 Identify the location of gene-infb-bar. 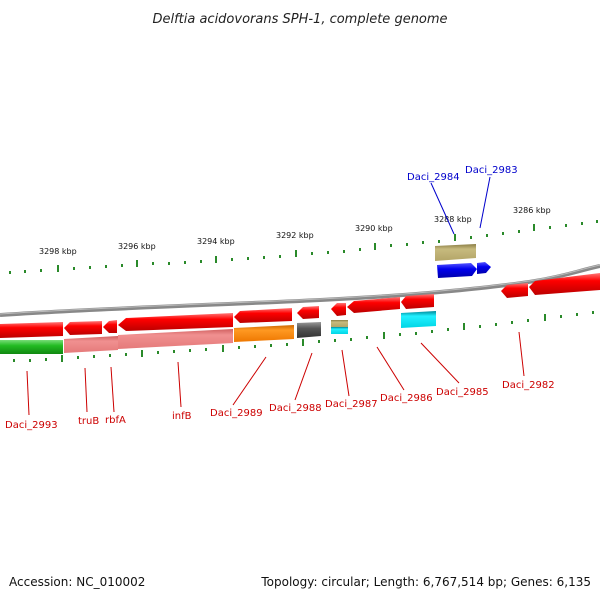
(175, 339).